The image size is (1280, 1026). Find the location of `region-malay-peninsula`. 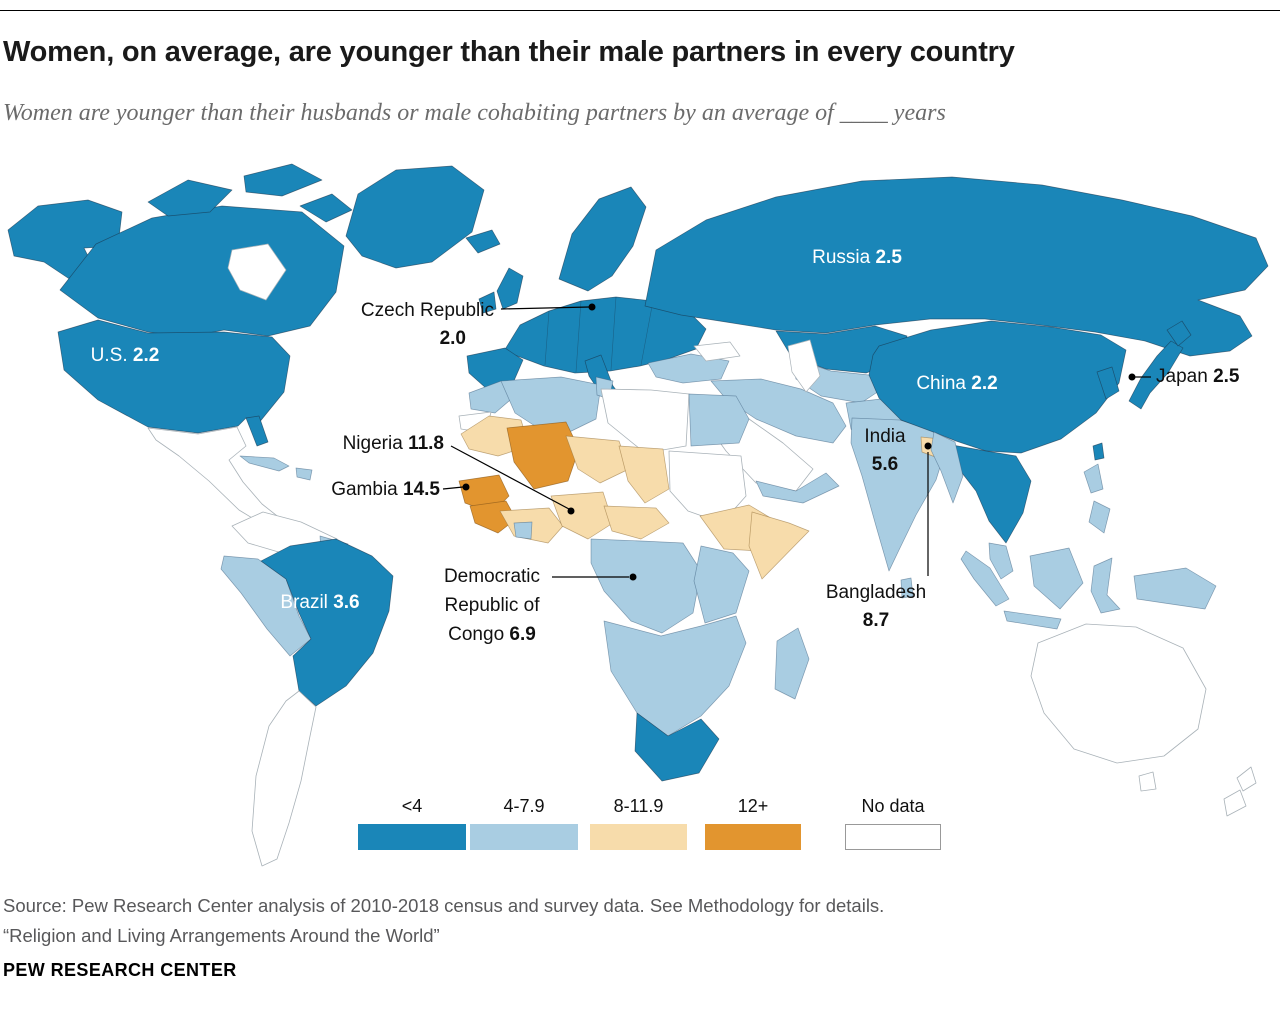

region-malay-peninsula is located at coordinates (1001, 561).